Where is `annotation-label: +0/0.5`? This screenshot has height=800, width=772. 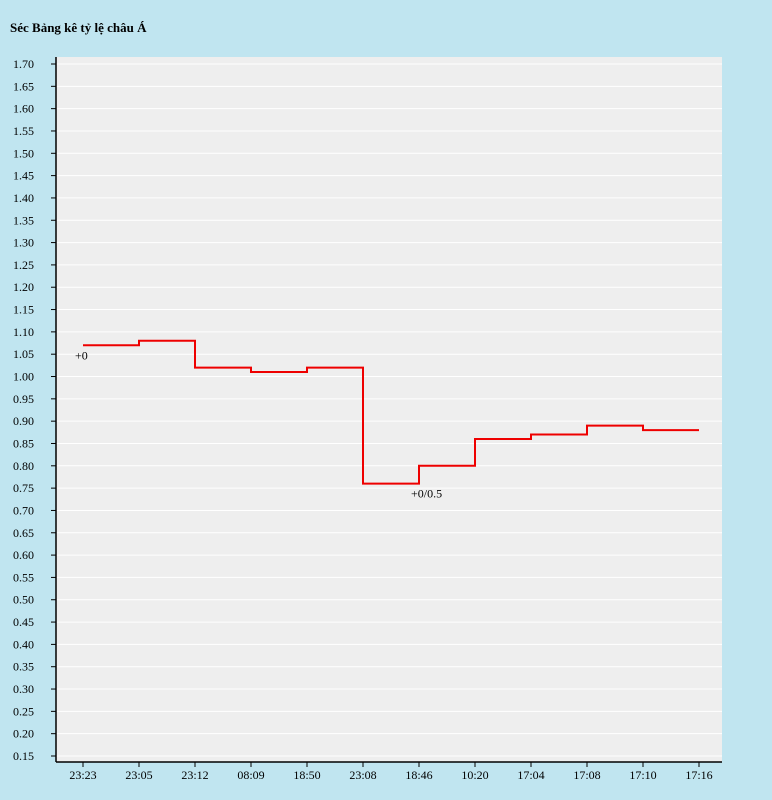
annotation-label: +0/0.5 is located at coordinates (426, 494).